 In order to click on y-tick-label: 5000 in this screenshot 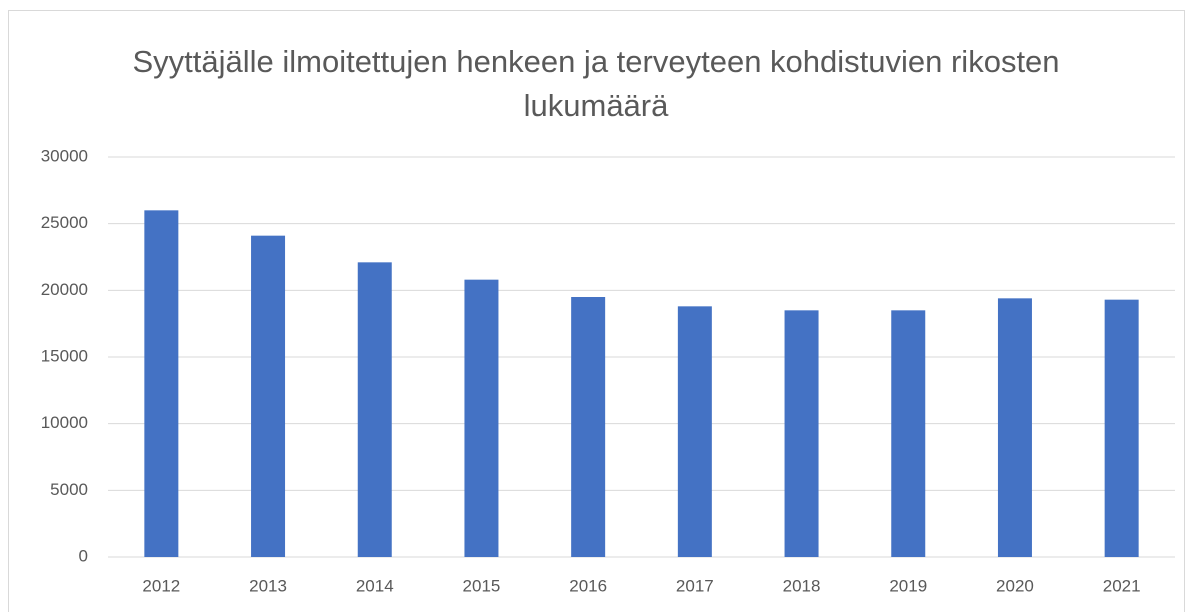, I will do `click(69, 489)`.